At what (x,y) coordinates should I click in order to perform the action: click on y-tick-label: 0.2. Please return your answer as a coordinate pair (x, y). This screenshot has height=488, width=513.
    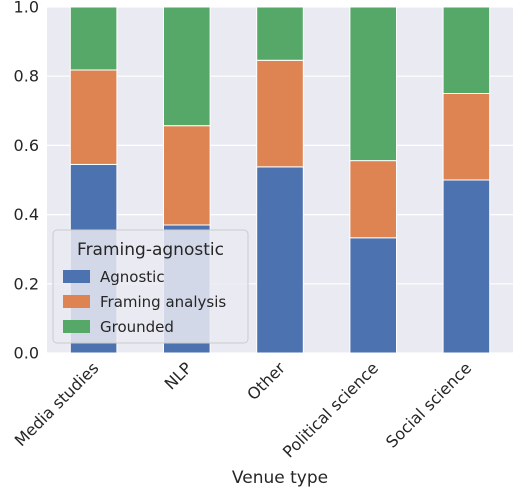
    Looking at the image, I should click on (26, 283).